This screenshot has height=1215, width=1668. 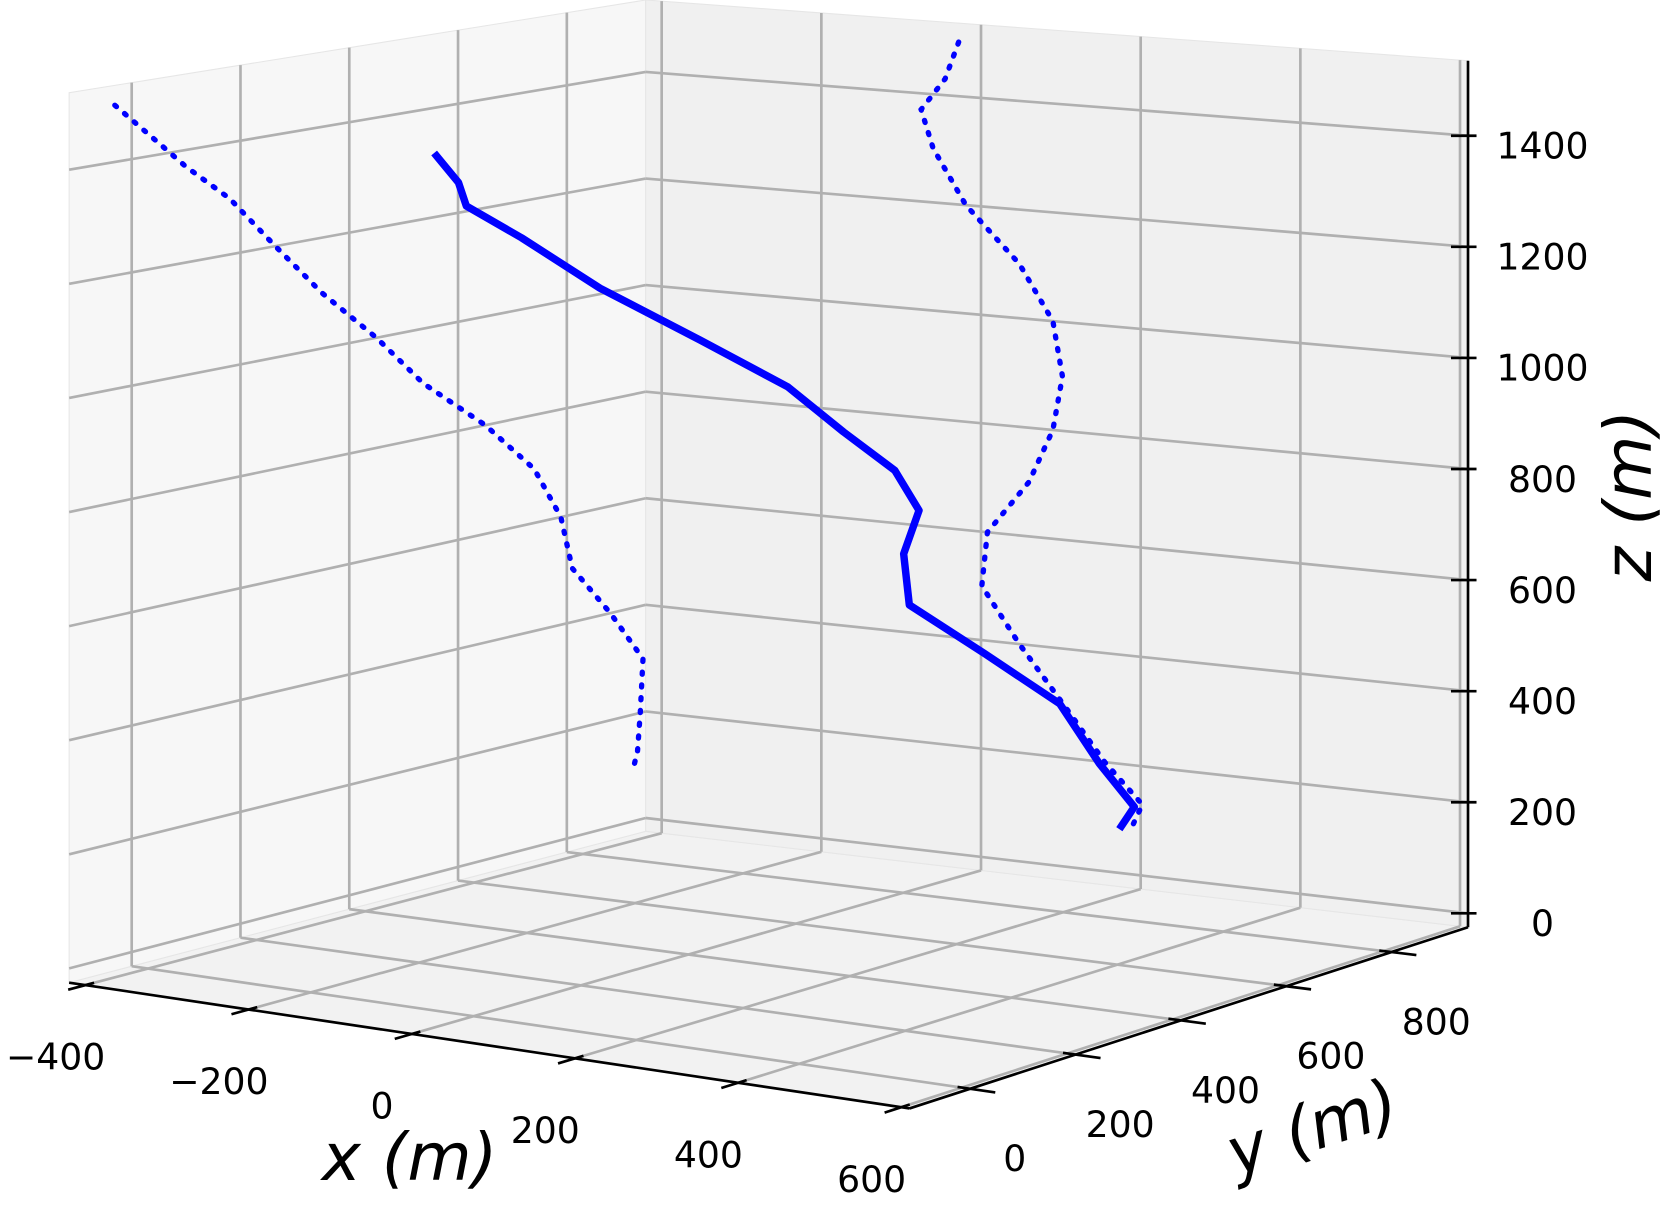 I want to click on z-tick-label: 800, so click(x=1542, y=479).